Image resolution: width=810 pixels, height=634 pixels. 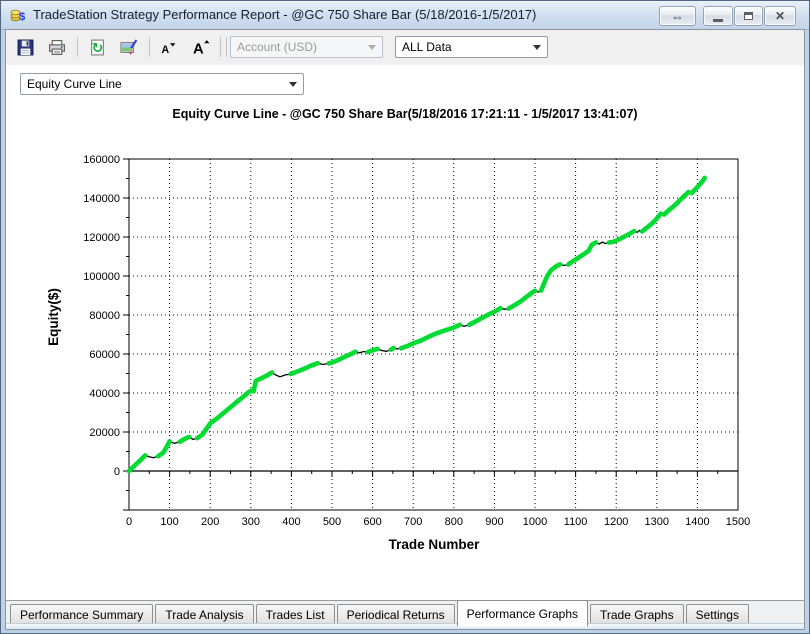 I want to click on y-tick-label: 0, so click(x=117, y=472).